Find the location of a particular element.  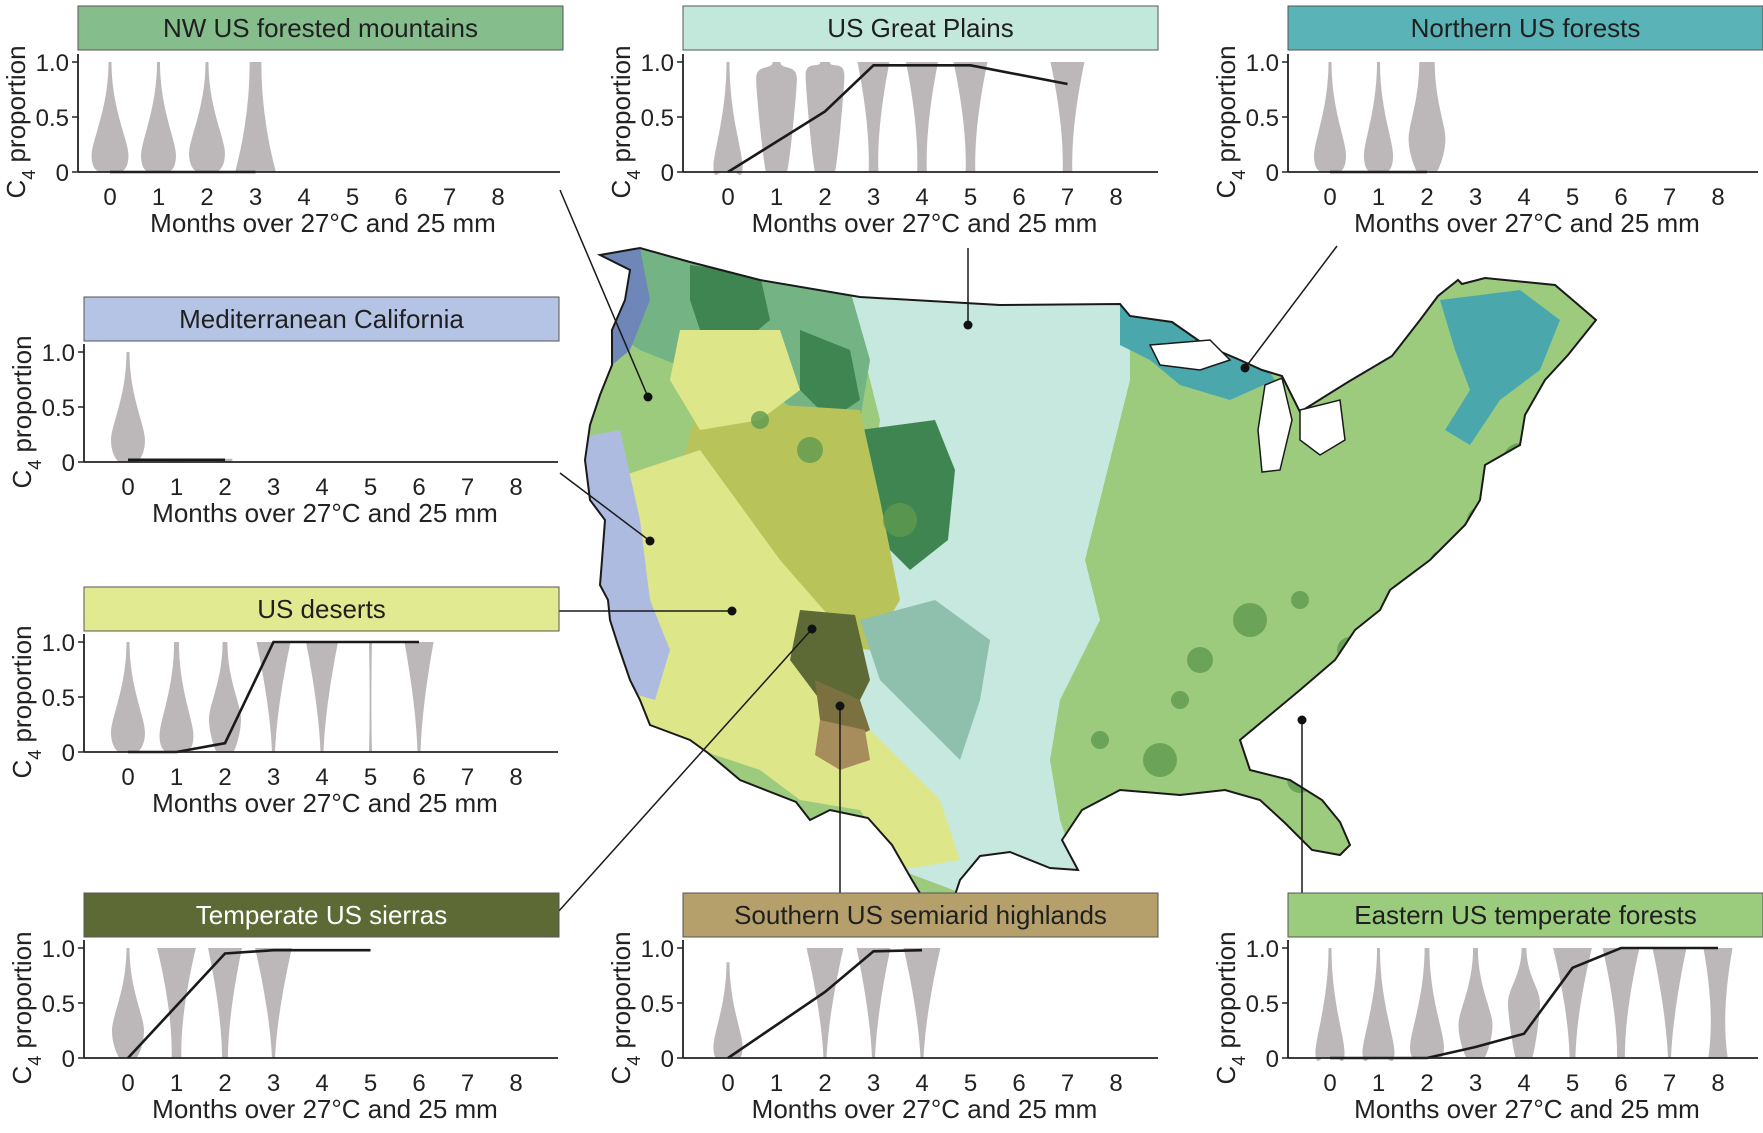

semiarid-highlands-region is located at coordinates (842, 745).